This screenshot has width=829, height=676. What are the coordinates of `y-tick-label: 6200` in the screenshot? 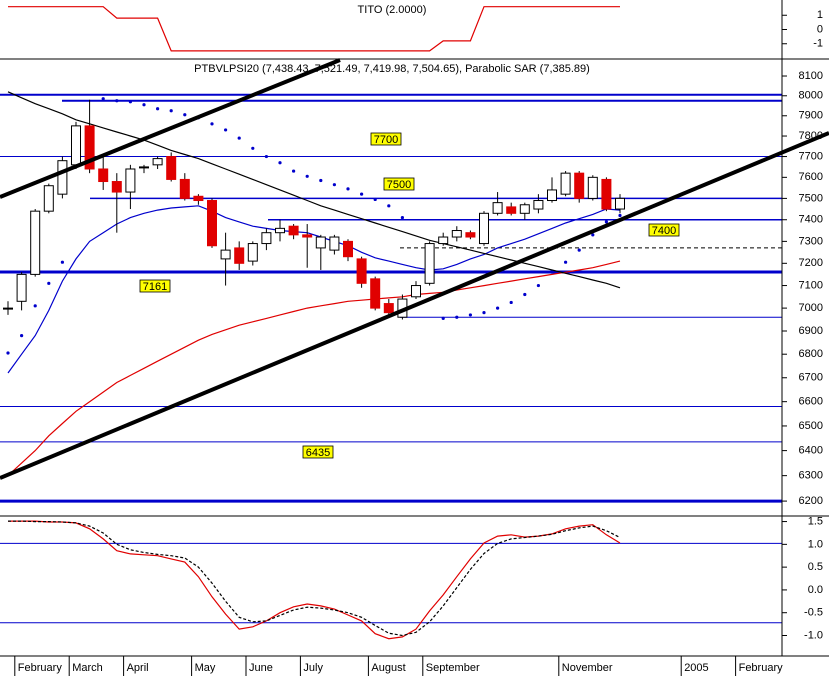 It's located at (811, 501).